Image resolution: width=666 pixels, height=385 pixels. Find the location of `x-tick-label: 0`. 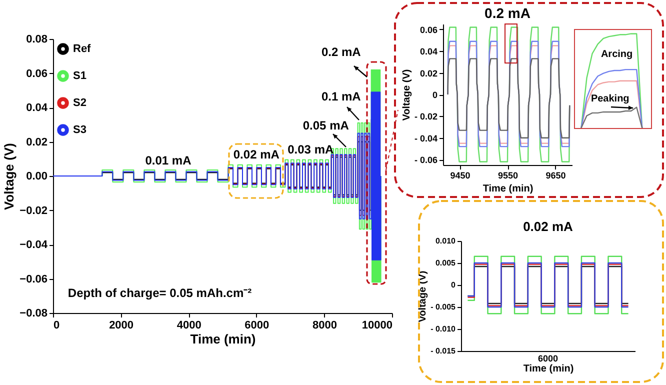

x-tick-label: 0 is located at coordinates (57, 326).